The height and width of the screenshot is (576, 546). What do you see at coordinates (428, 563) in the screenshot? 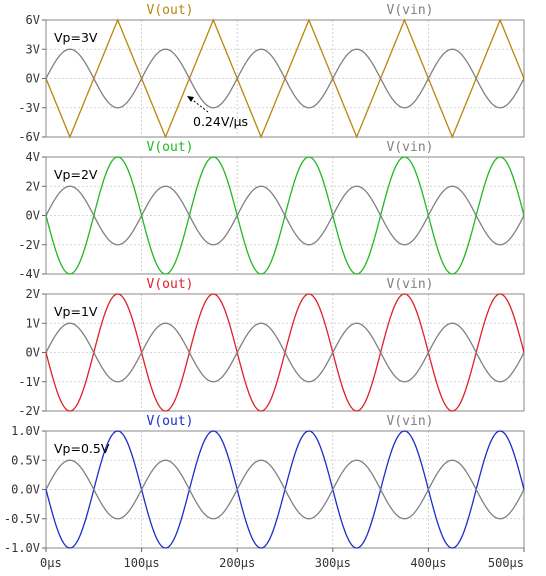
I see `x-tick-label: 400µs` at bounding box center [428, 563].